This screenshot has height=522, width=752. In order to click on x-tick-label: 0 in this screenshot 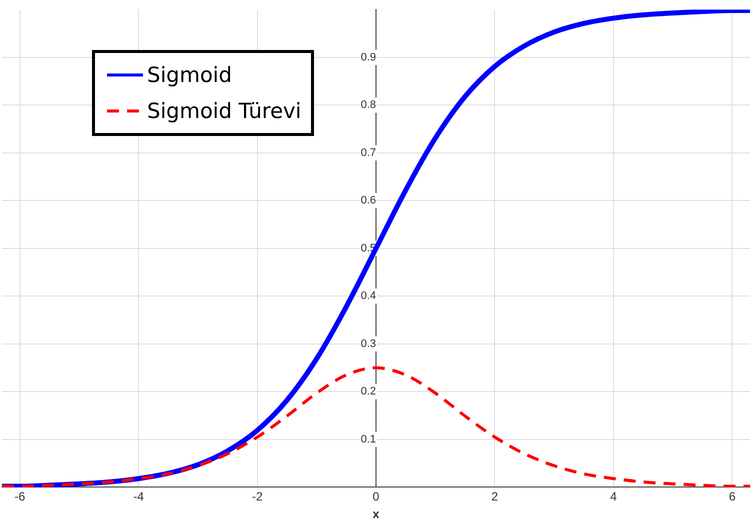, I will do `click(376, 497)`.